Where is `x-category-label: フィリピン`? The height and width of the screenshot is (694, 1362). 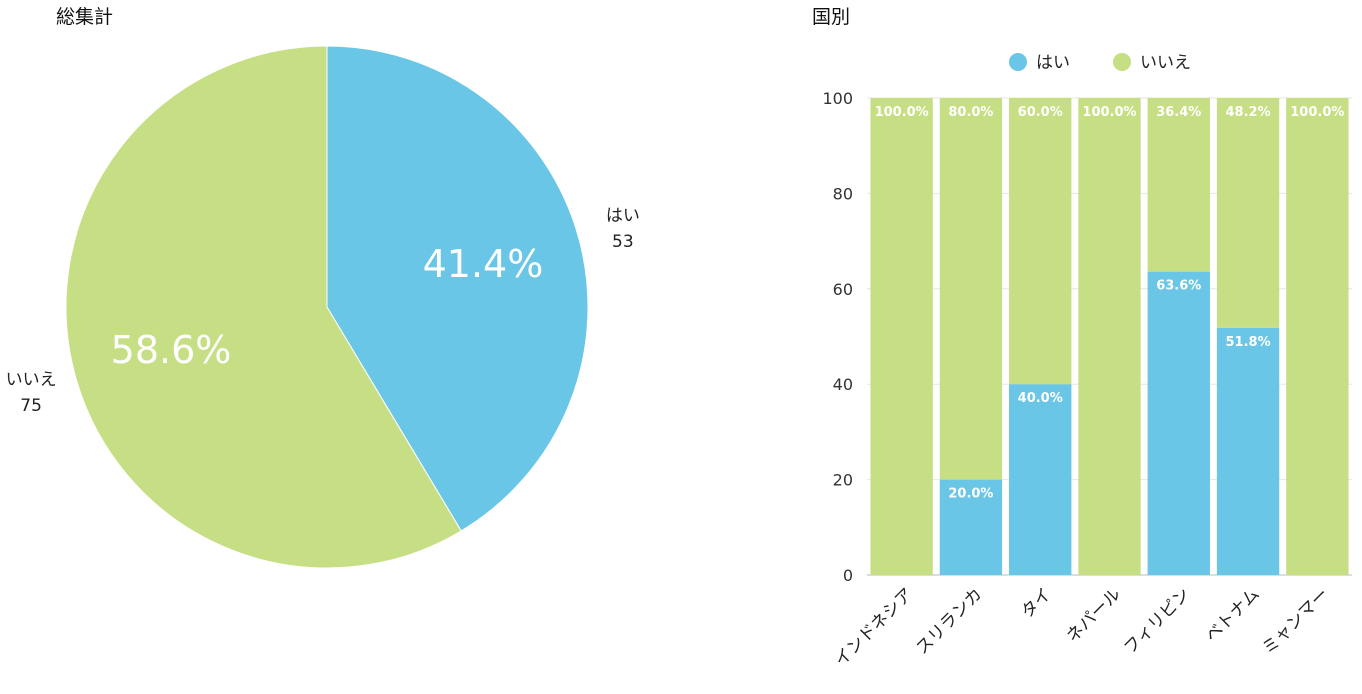
x-category-label: フィリピン is located at coordinates (1157, 621).